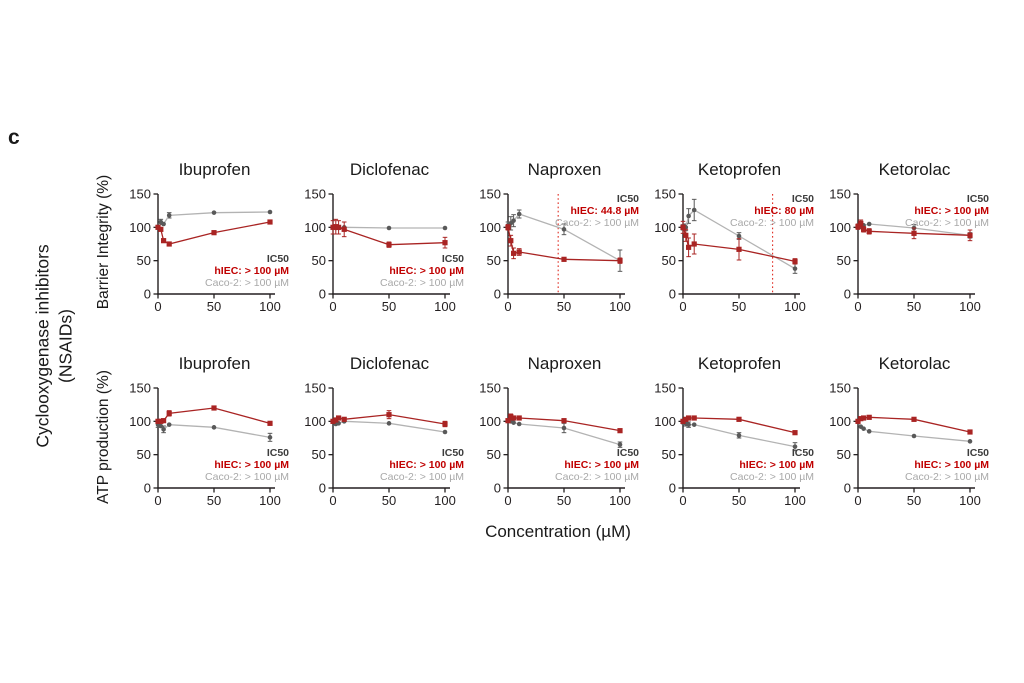 The height and width of the screenshot is (683, 1024). Describe the element at coordinates (54, 345) in the screenshot. I see `drug-class-label: Cyclooxygenase inhibitors (NSAIDs)` at that location.